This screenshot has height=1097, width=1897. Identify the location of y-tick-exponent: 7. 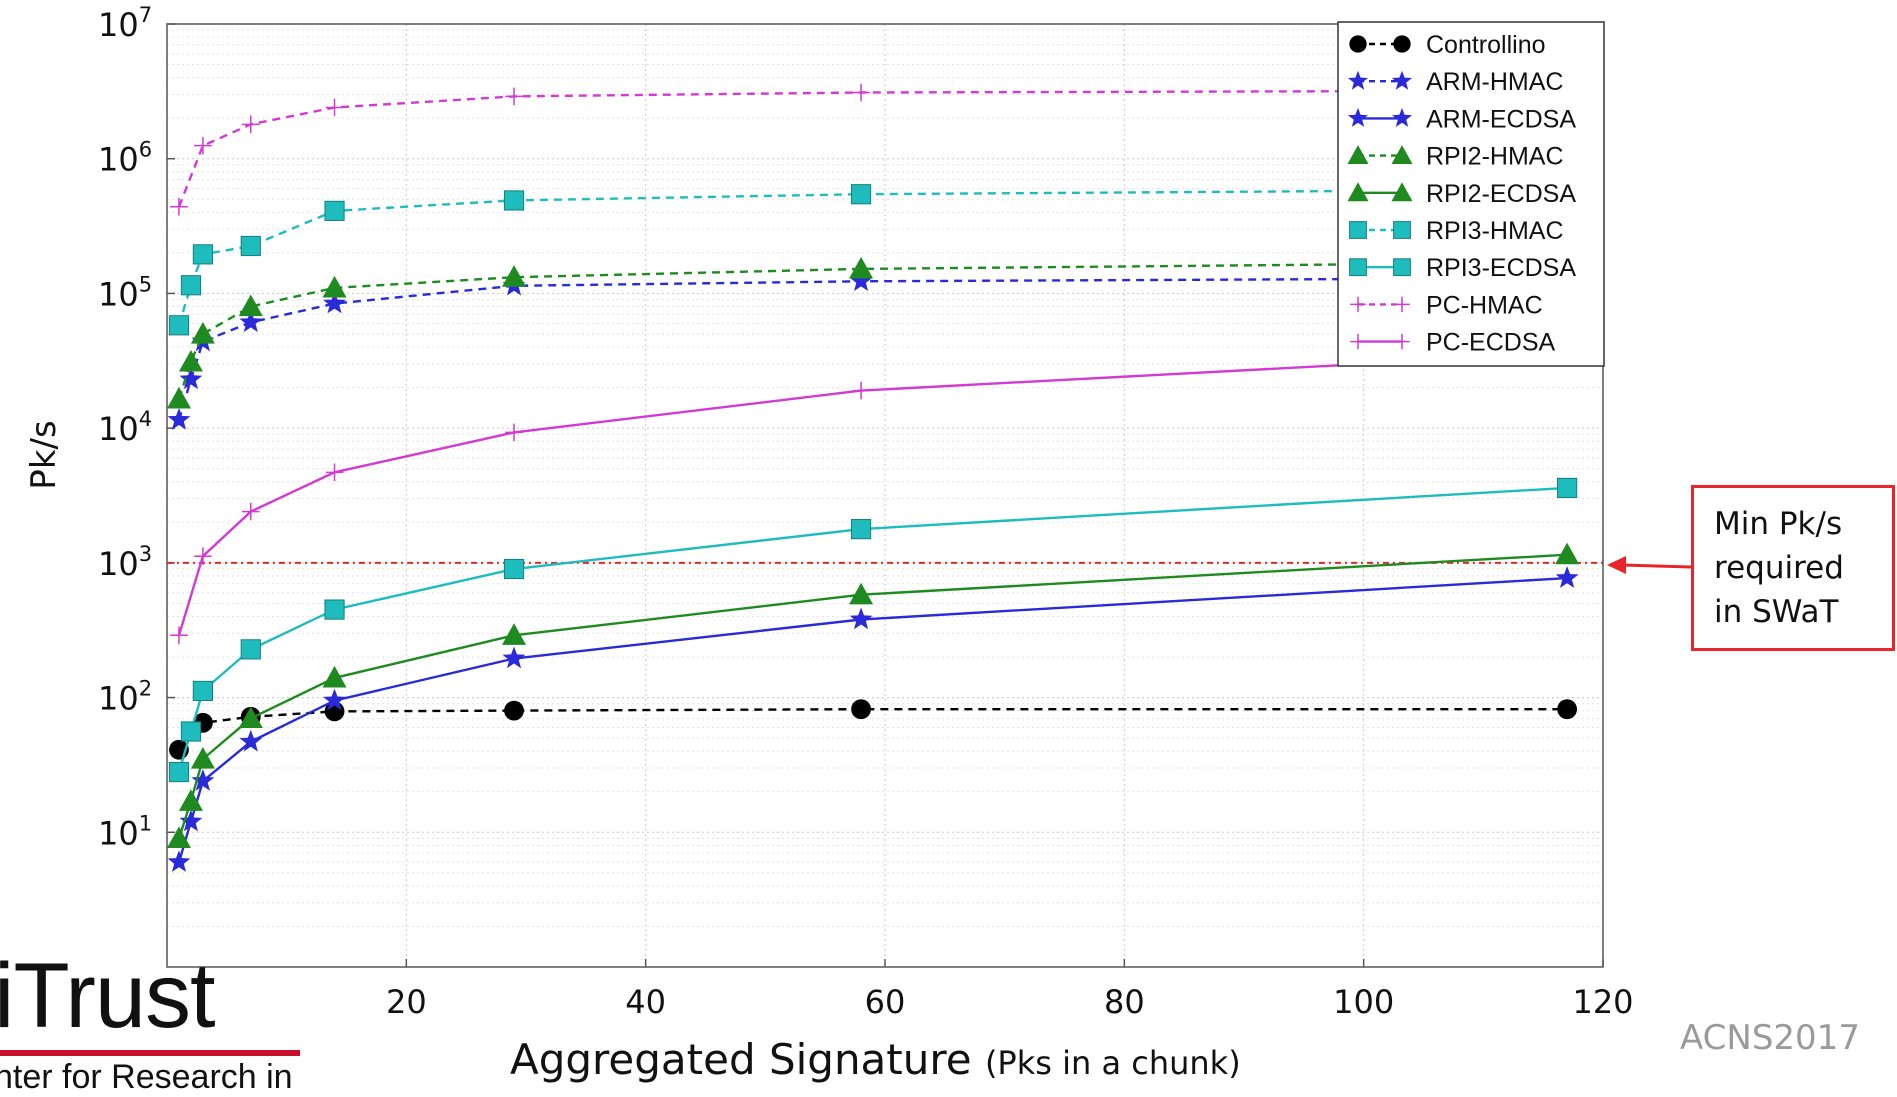
(145, 15).